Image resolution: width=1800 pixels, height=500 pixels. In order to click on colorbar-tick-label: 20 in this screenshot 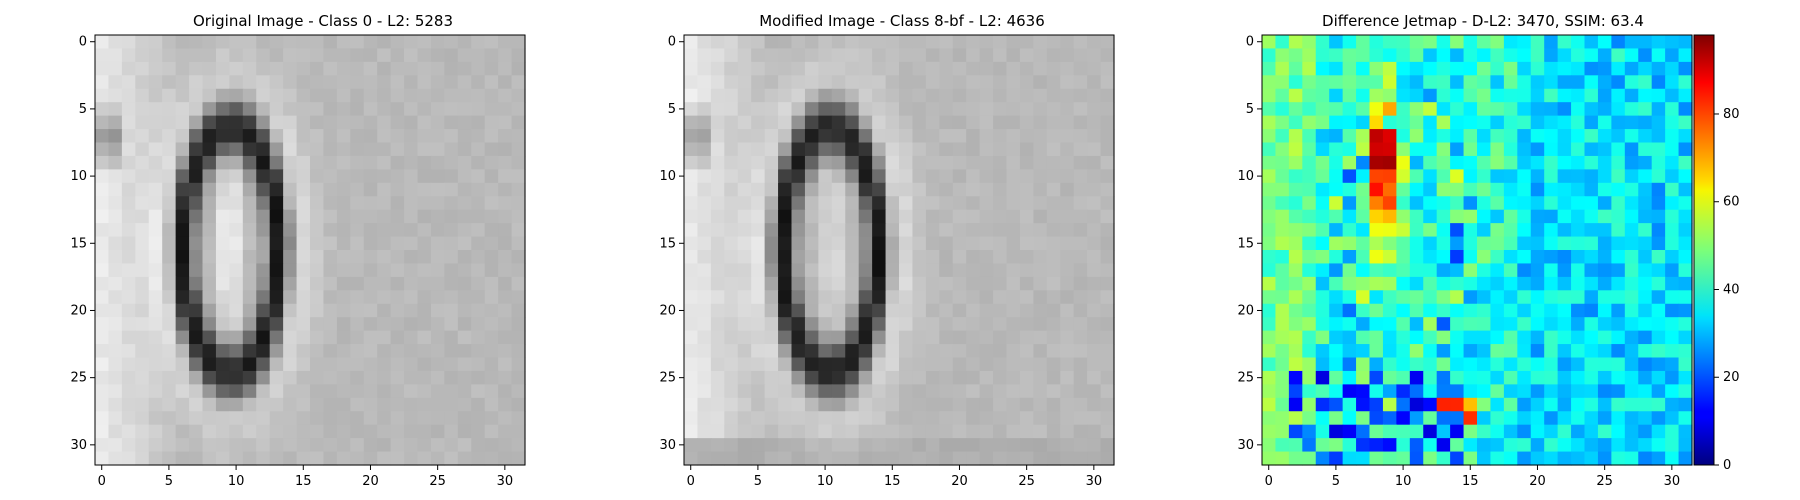, I will do `click(1731, 377)`.